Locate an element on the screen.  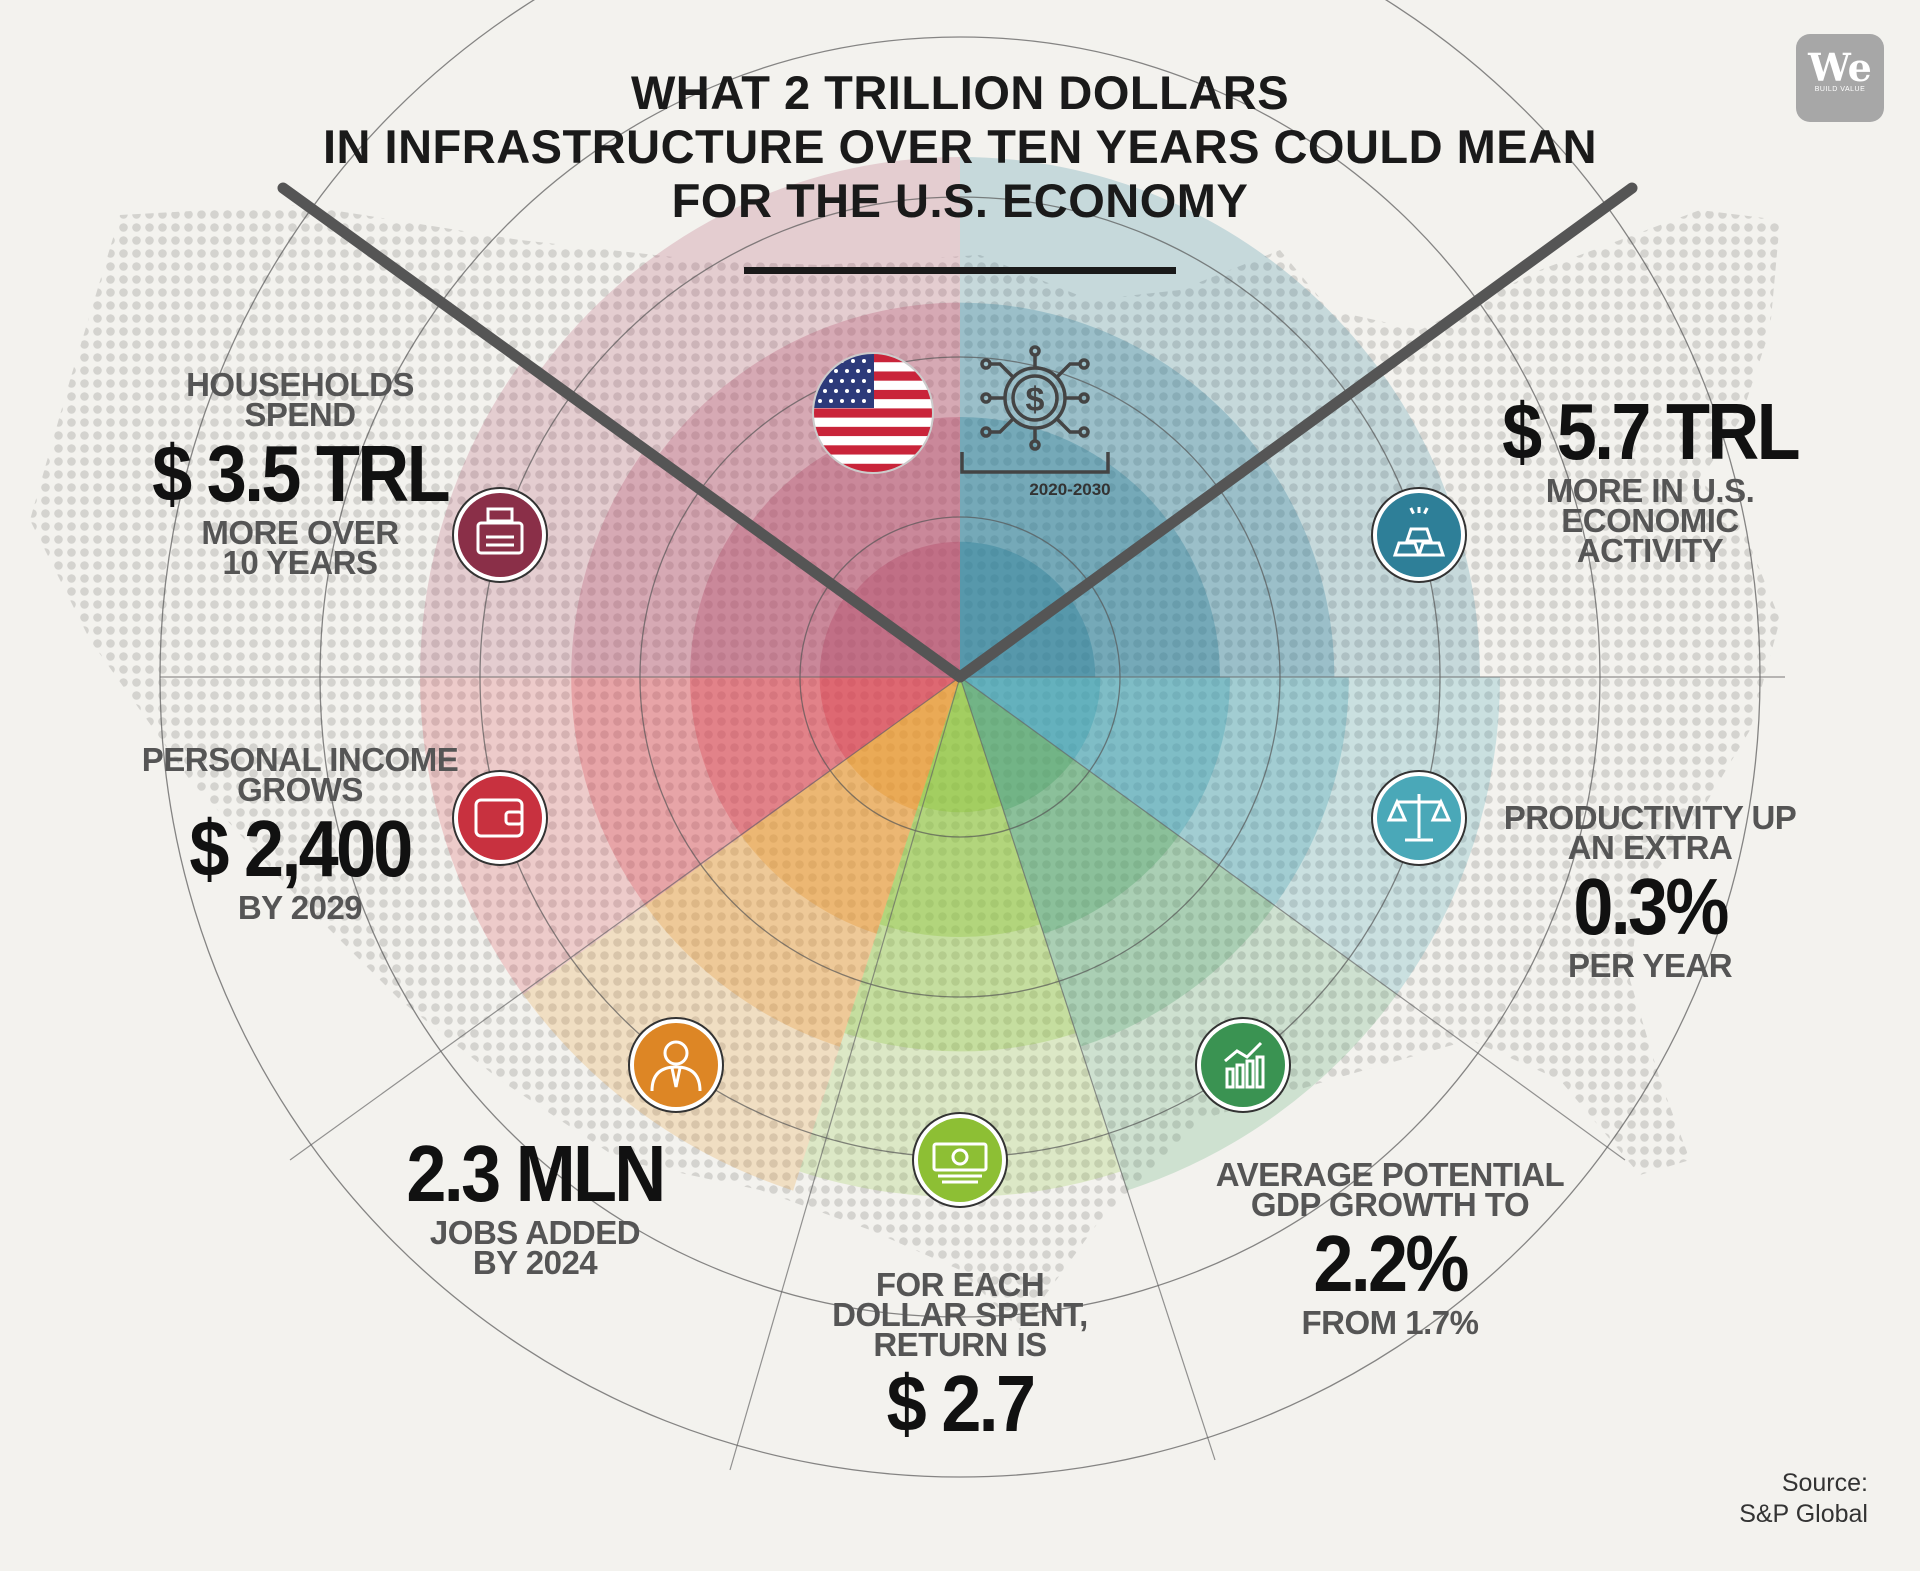
source-line-1: Source: is located at coordinates (1824, 1483).